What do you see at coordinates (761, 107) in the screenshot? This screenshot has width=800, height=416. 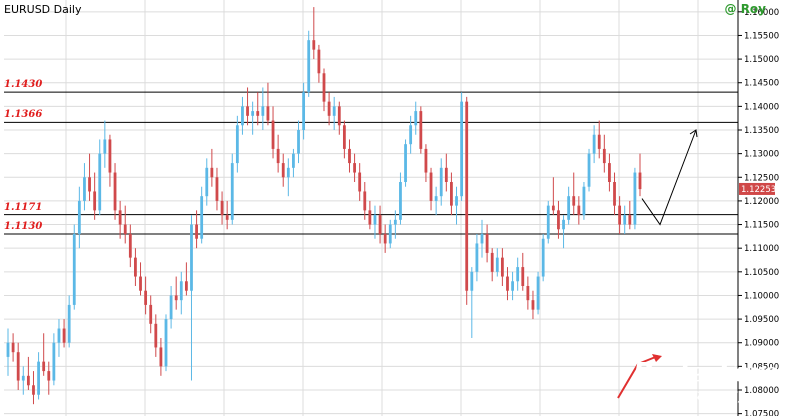 I see `y-tick-label: 1.14000` at bounding box center [761, 107].